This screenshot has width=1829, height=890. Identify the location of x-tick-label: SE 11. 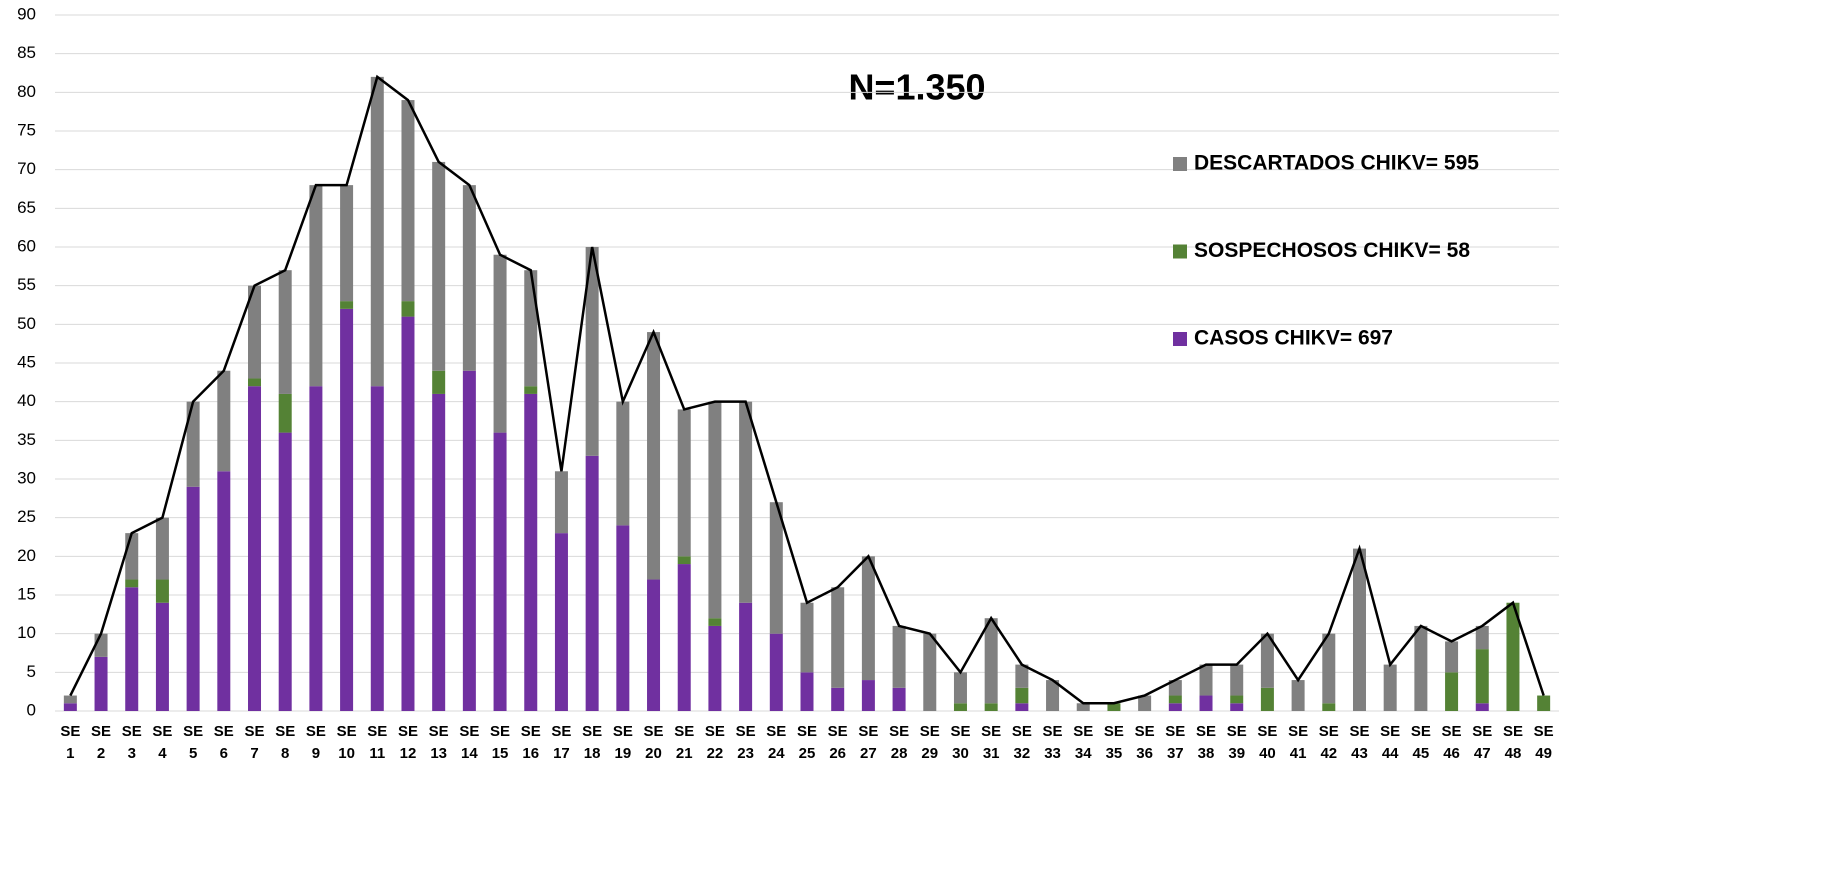
(377, 742).